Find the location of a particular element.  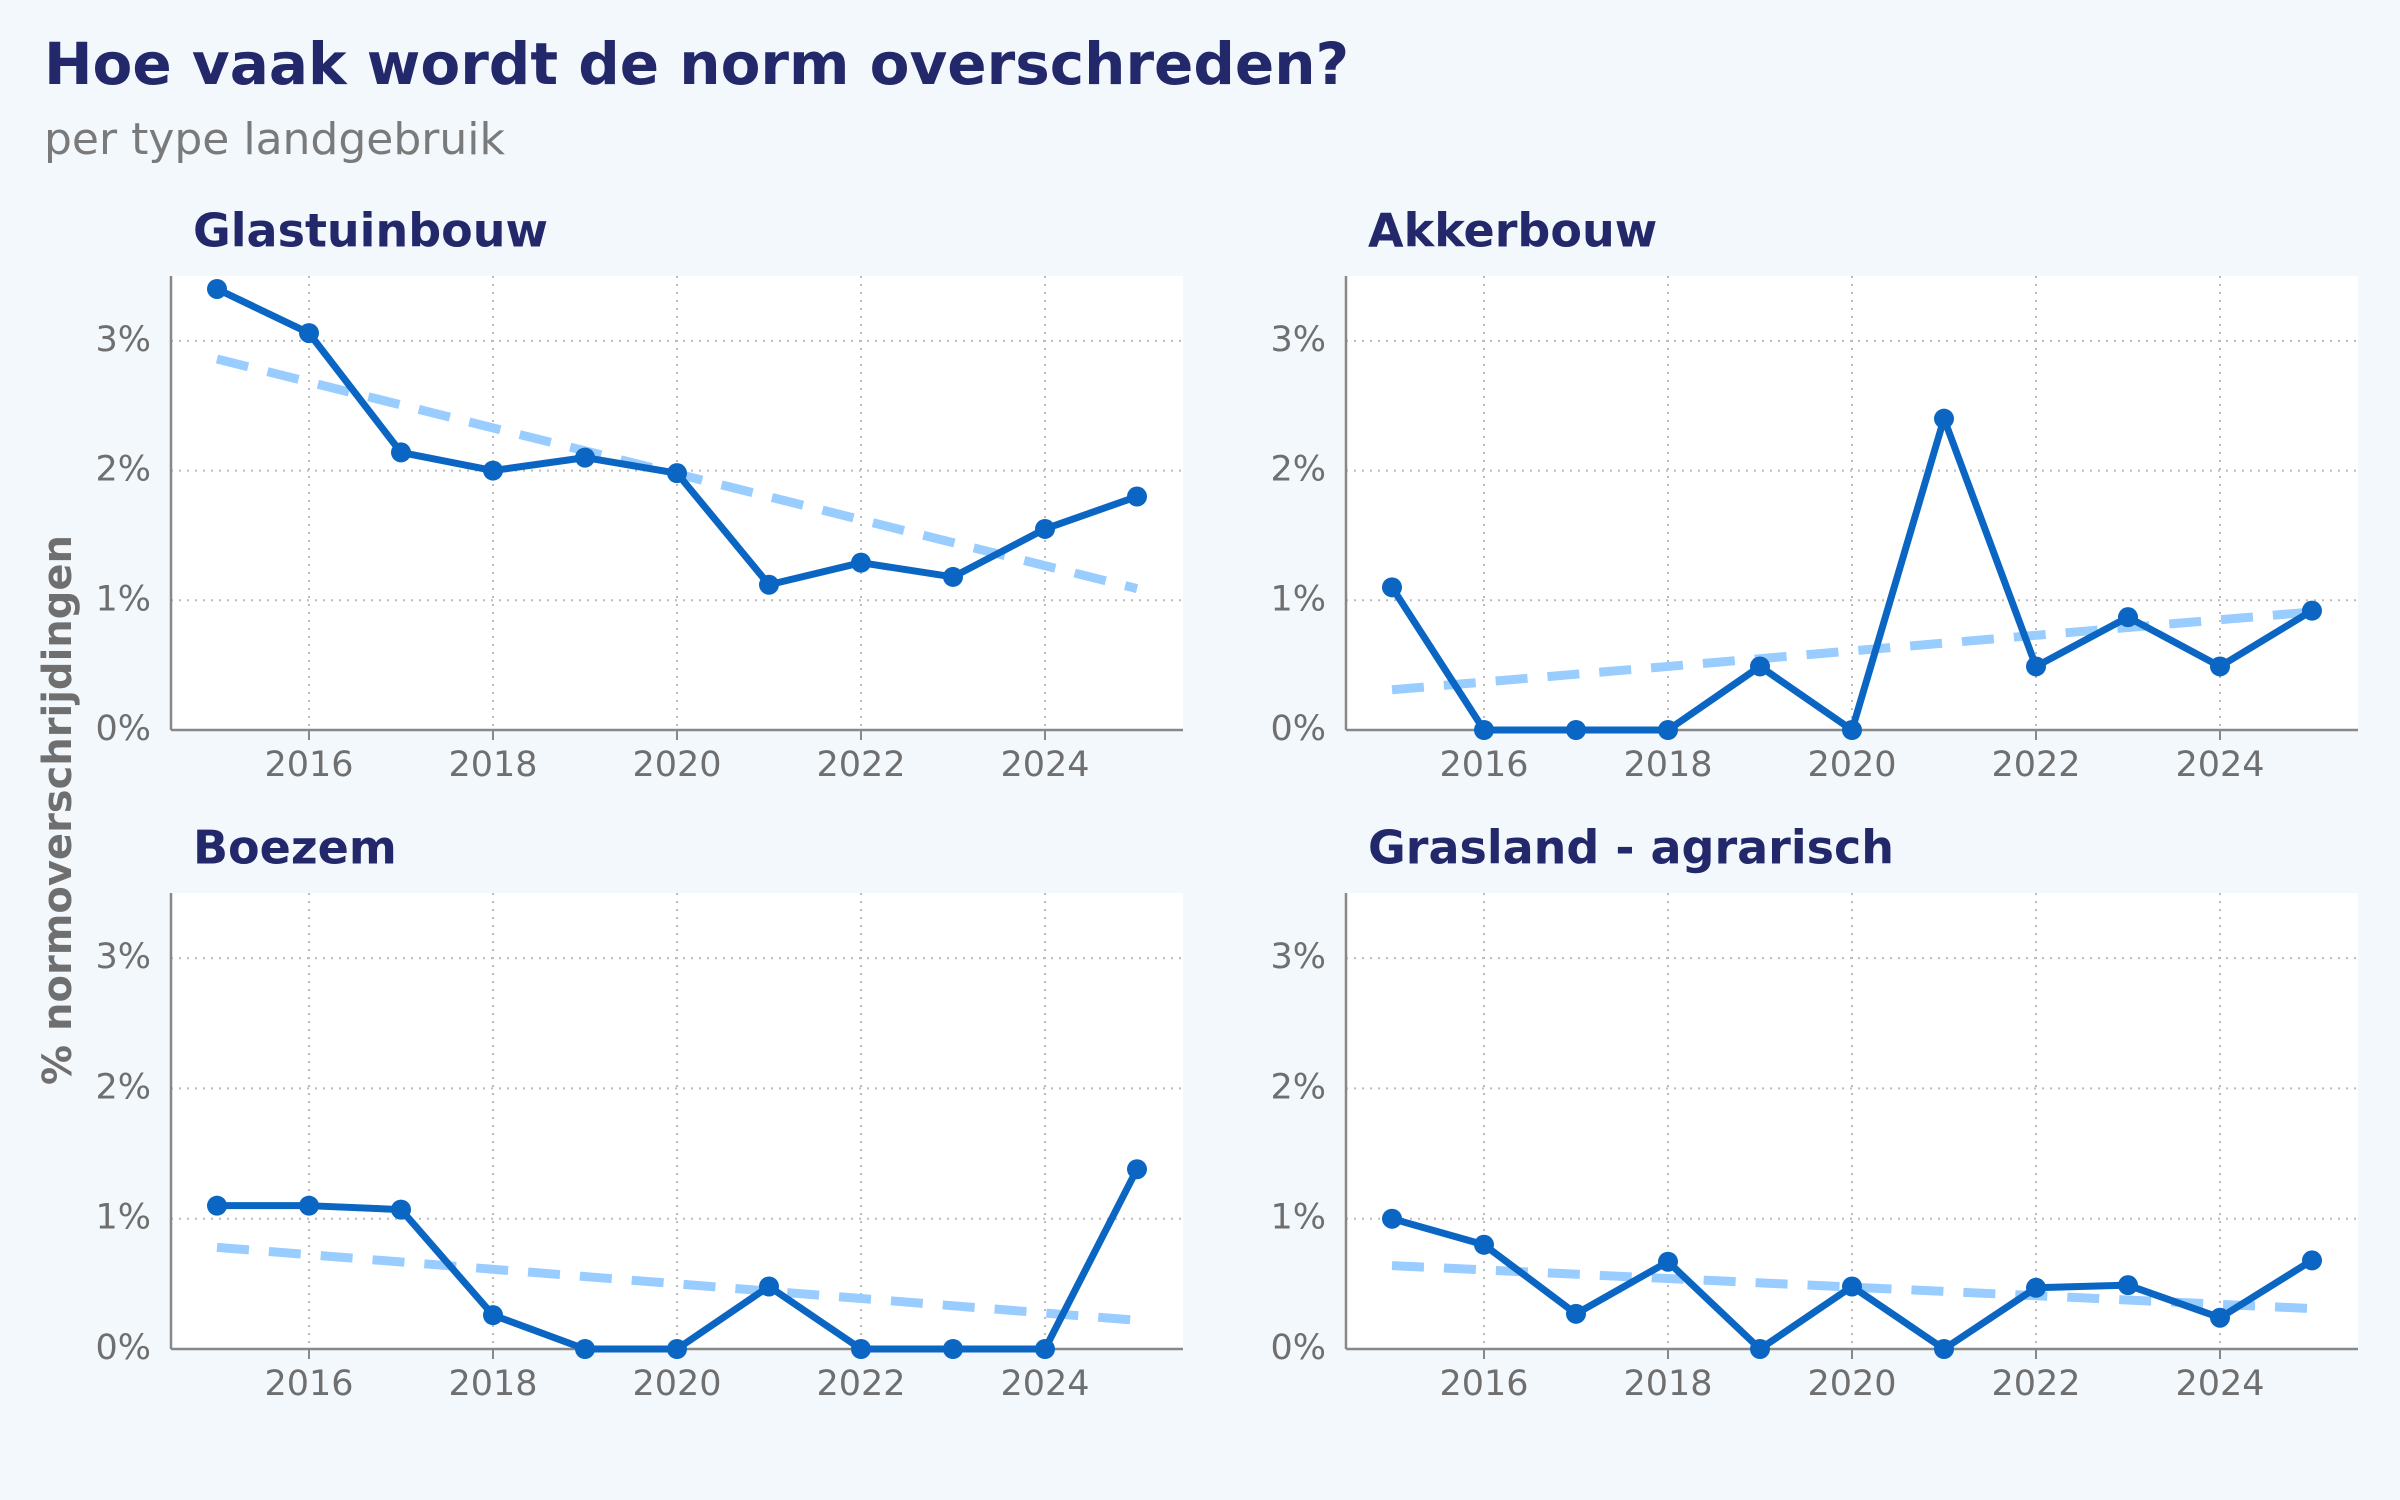

y-axis-label: % normoverschrijdingen is located at coordinates (58, 810).